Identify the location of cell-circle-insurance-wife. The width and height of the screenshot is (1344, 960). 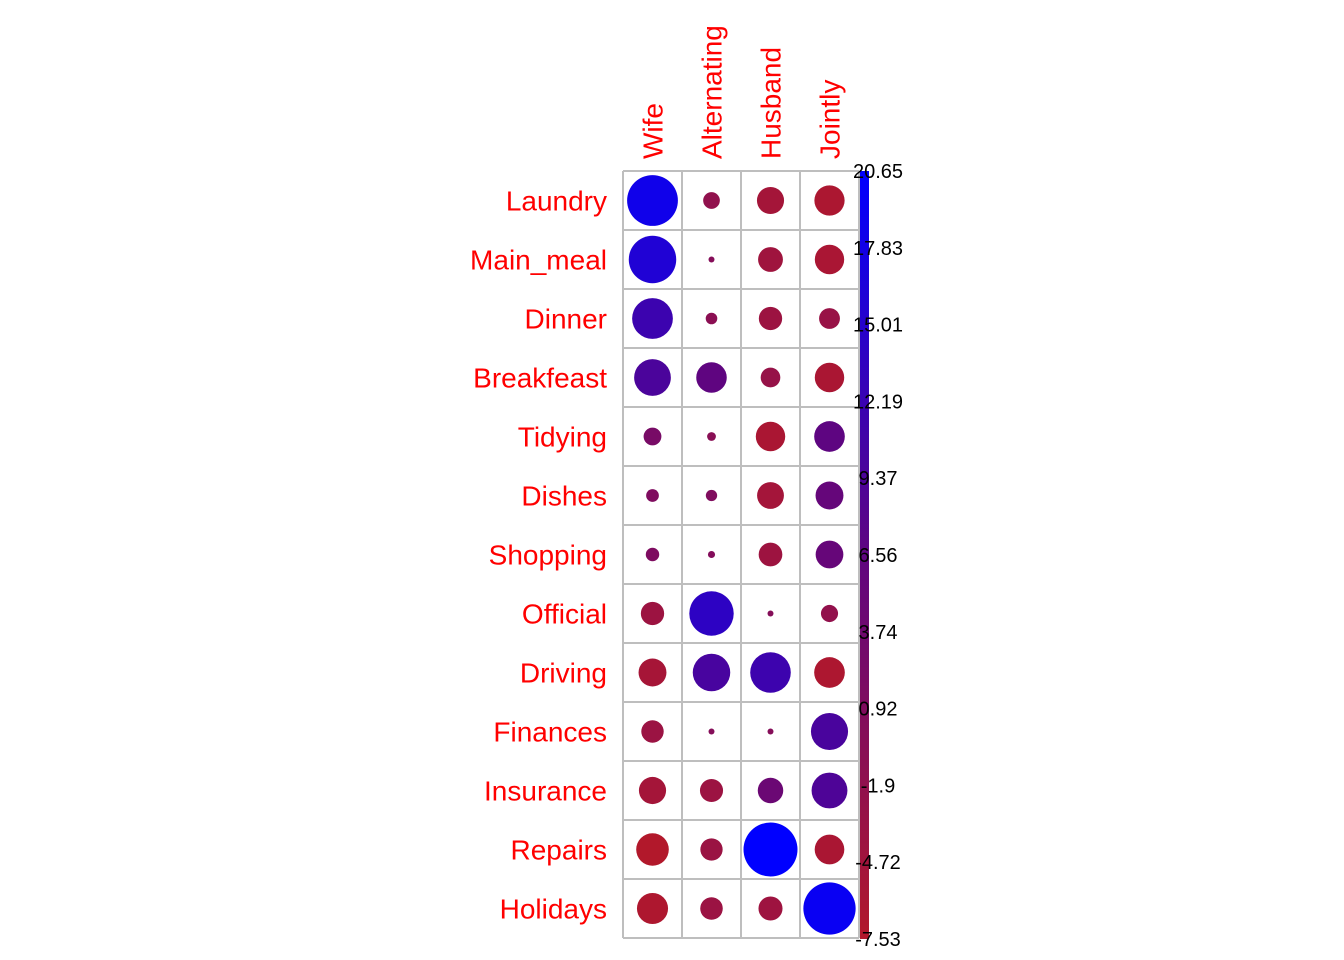
(652, 790).